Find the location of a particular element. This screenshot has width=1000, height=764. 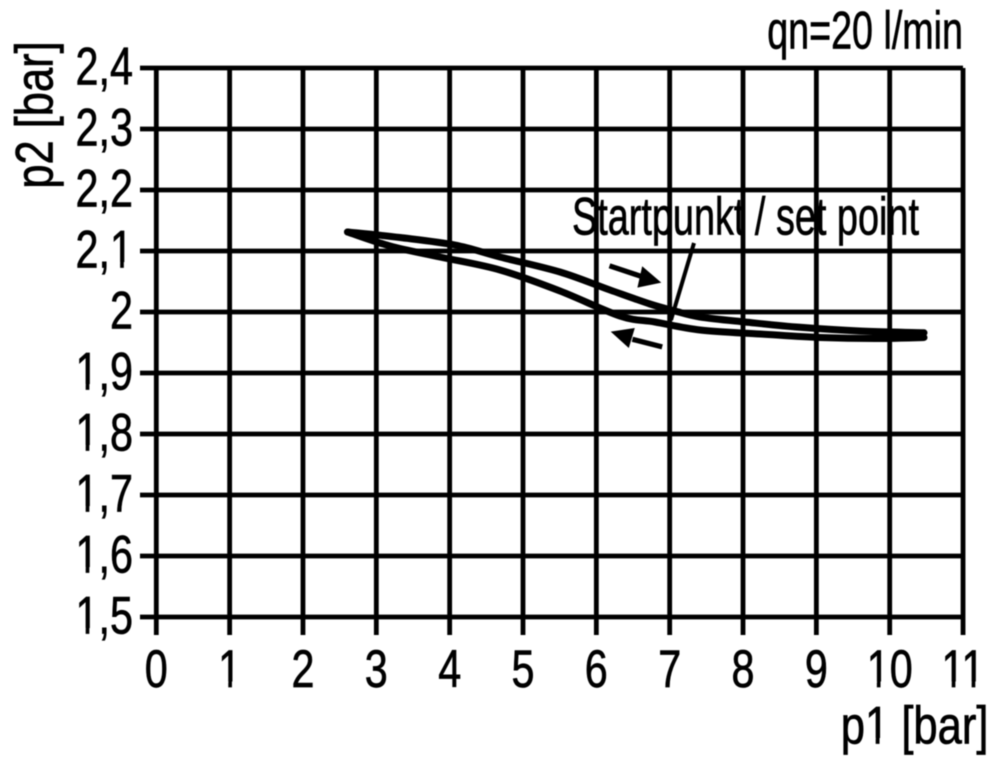

svg-text: 8 is located at coordinates (743, 669).